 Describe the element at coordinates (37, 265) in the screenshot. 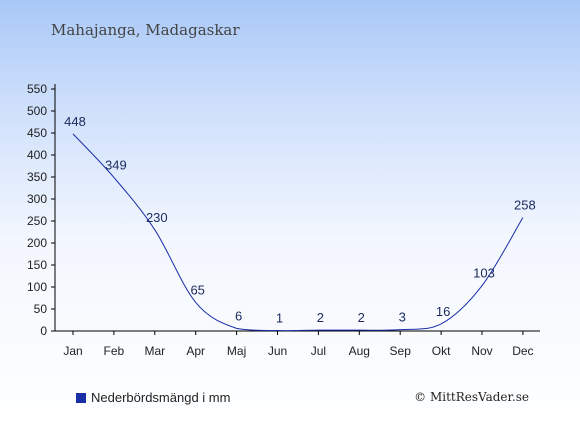

I see `y-tick-label: 150` at that location.